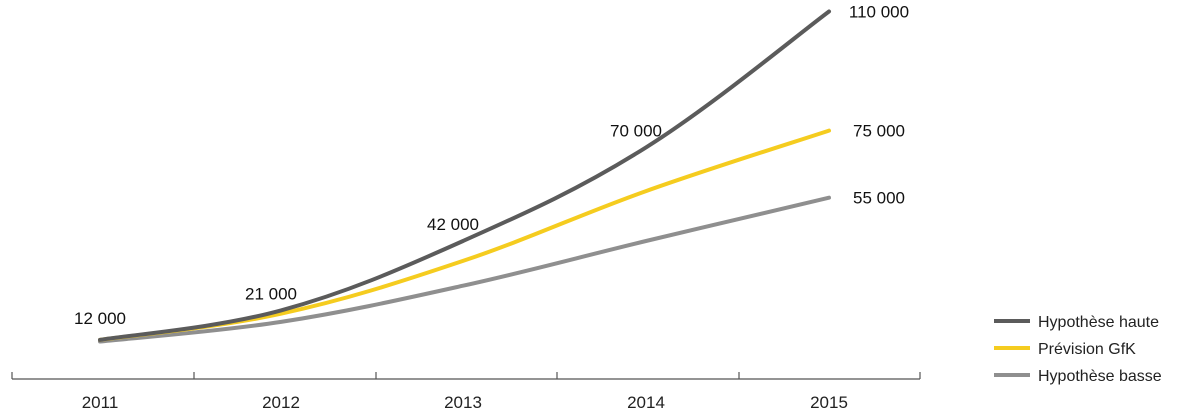 This screenshot has height=412, width=1183. Describe the element at coordinates (453, 224) in the screenshot. I see `data-label-0-2: 42 000` at that location.